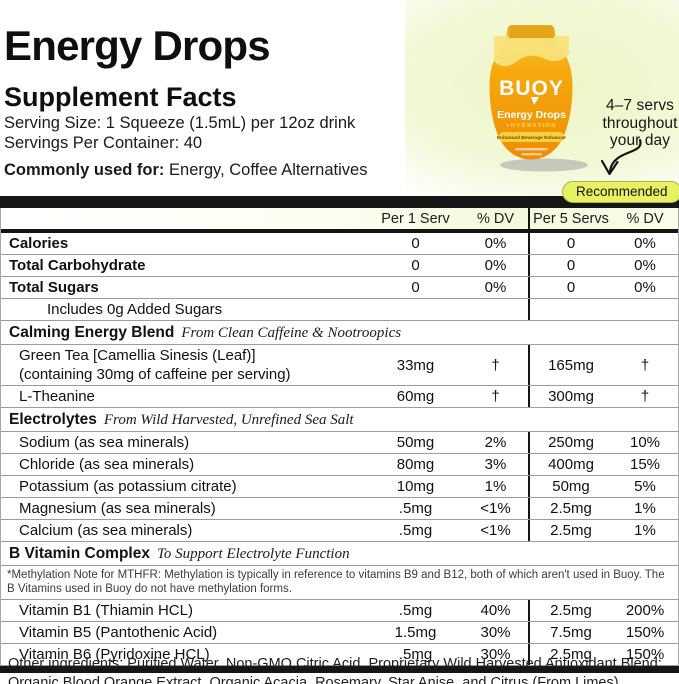 The height and width of the screenshot is (684, 679). What do you see at coordinates (531, 126) in the screenshot?
I see `bottle-subtitle: +HYDRATION` at bounding box center [531, 126].